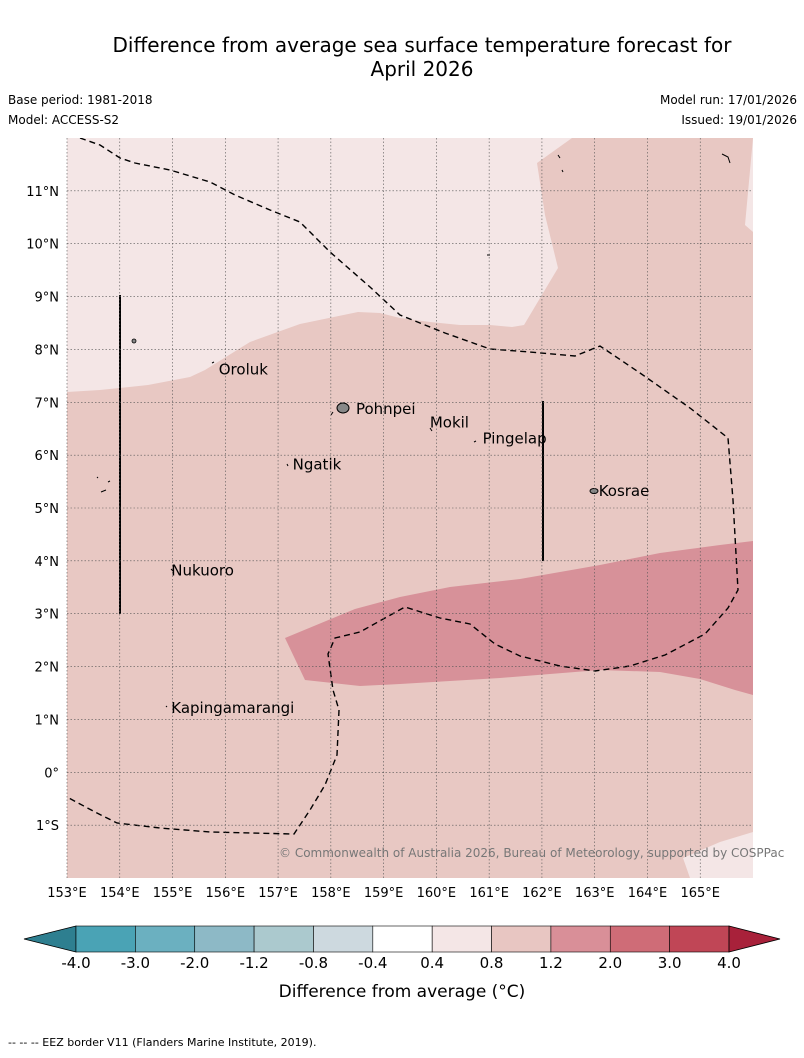 The image size is (804, 1058). I want to click on place-label-oroluk: Oroluk, so click(243, 370).